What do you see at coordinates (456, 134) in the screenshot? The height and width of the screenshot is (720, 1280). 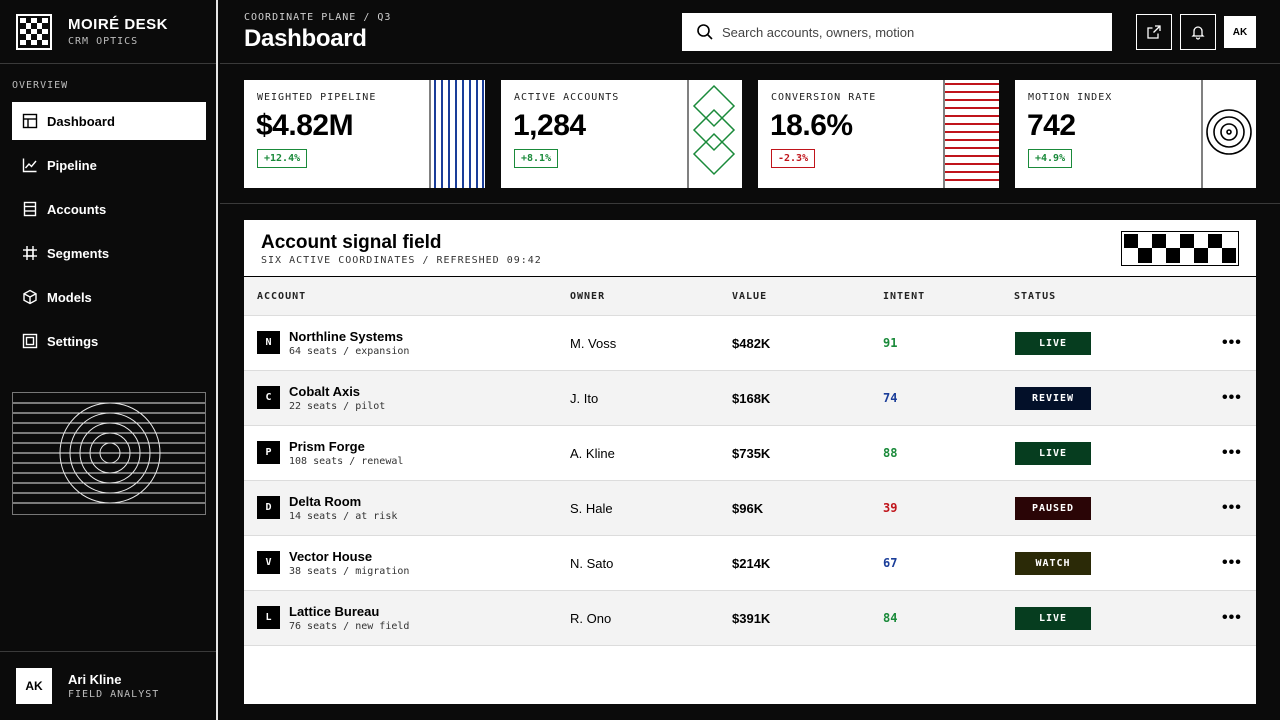 I see `vertical-stripes-icon` at bounding box center [456, 134].